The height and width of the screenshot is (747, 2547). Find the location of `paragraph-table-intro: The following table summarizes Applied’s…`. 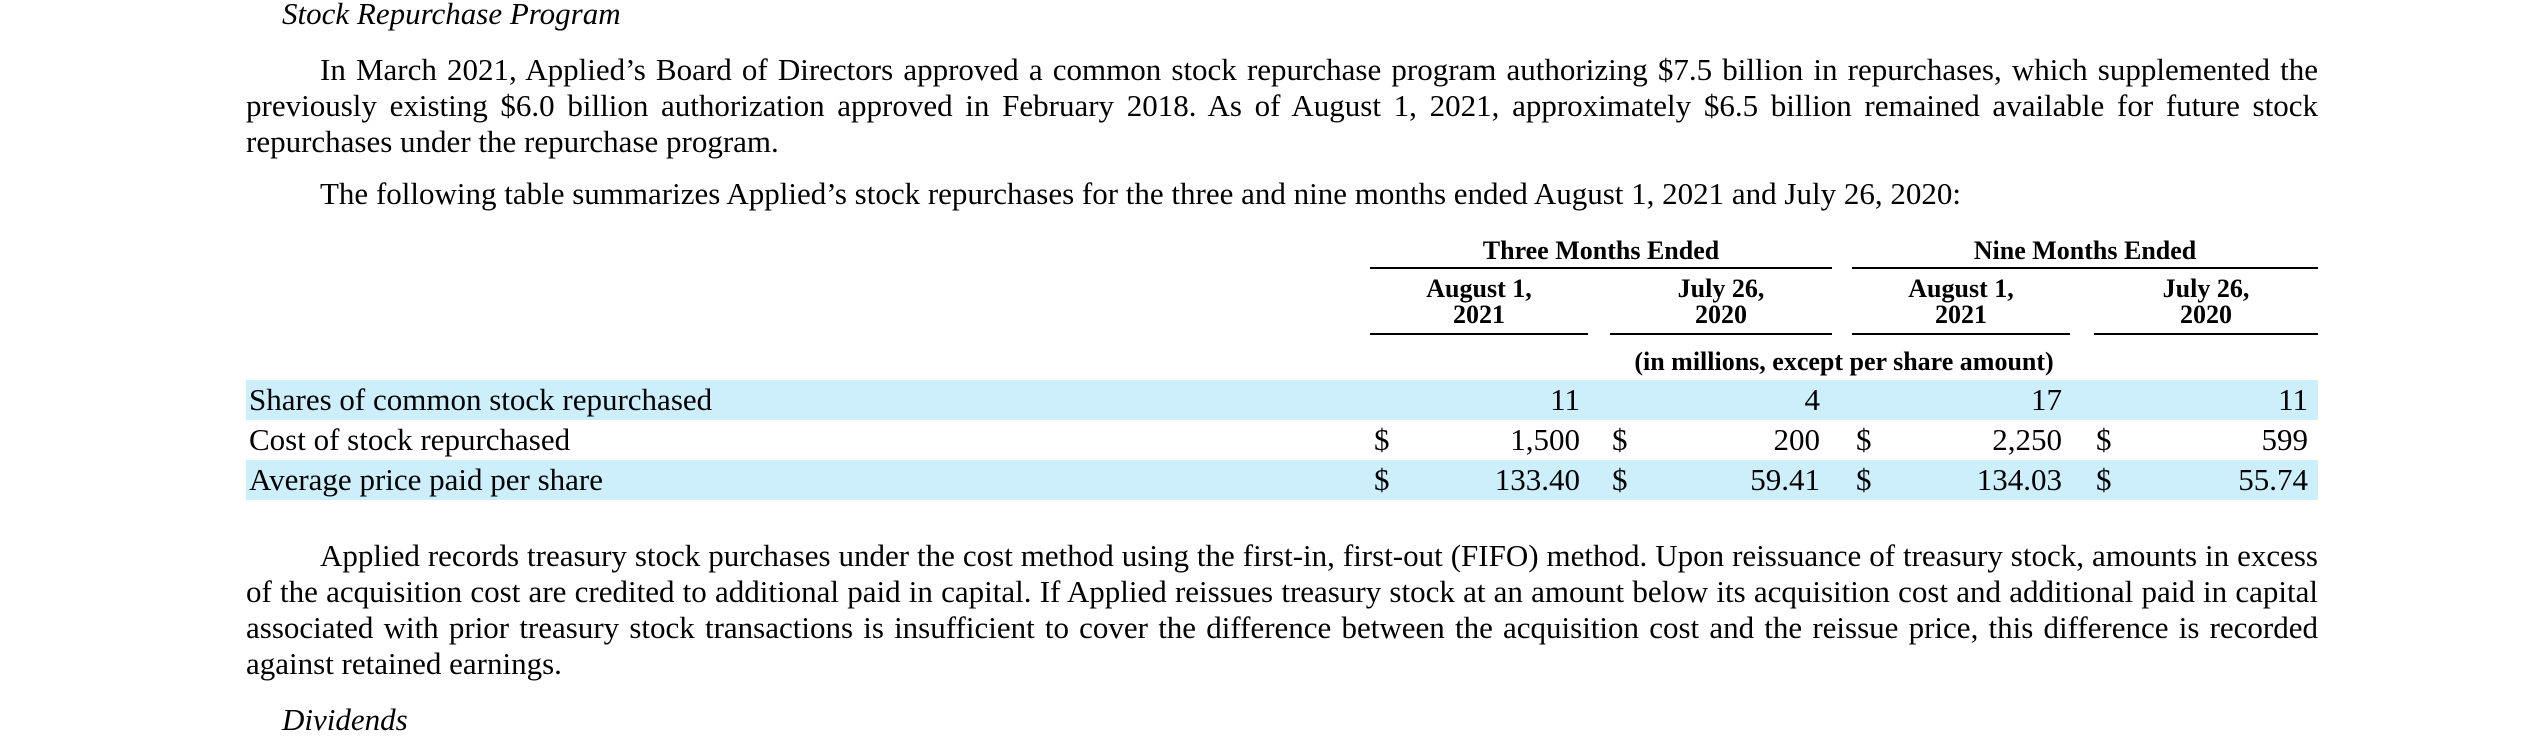

paragraph-table-intro: The following table summarizes Applied’s… is located at coordinates (1140, 193).